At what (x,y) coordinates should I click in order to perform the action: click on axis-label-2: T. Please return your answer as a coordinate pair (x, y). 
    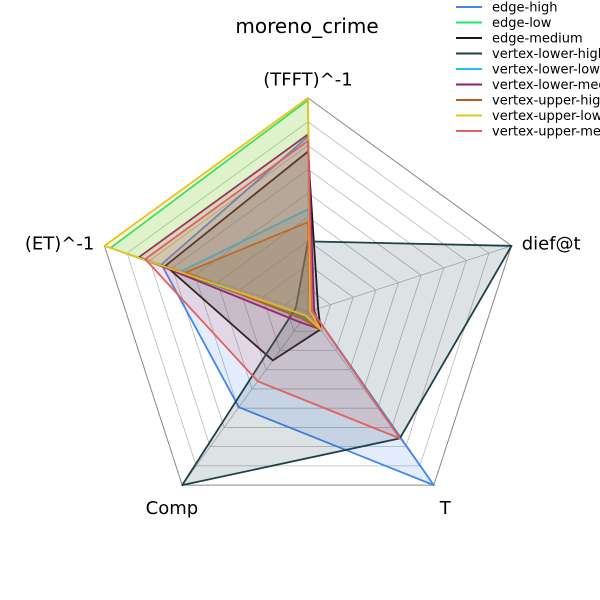
    Looking at the image, I should click on (445, 508).